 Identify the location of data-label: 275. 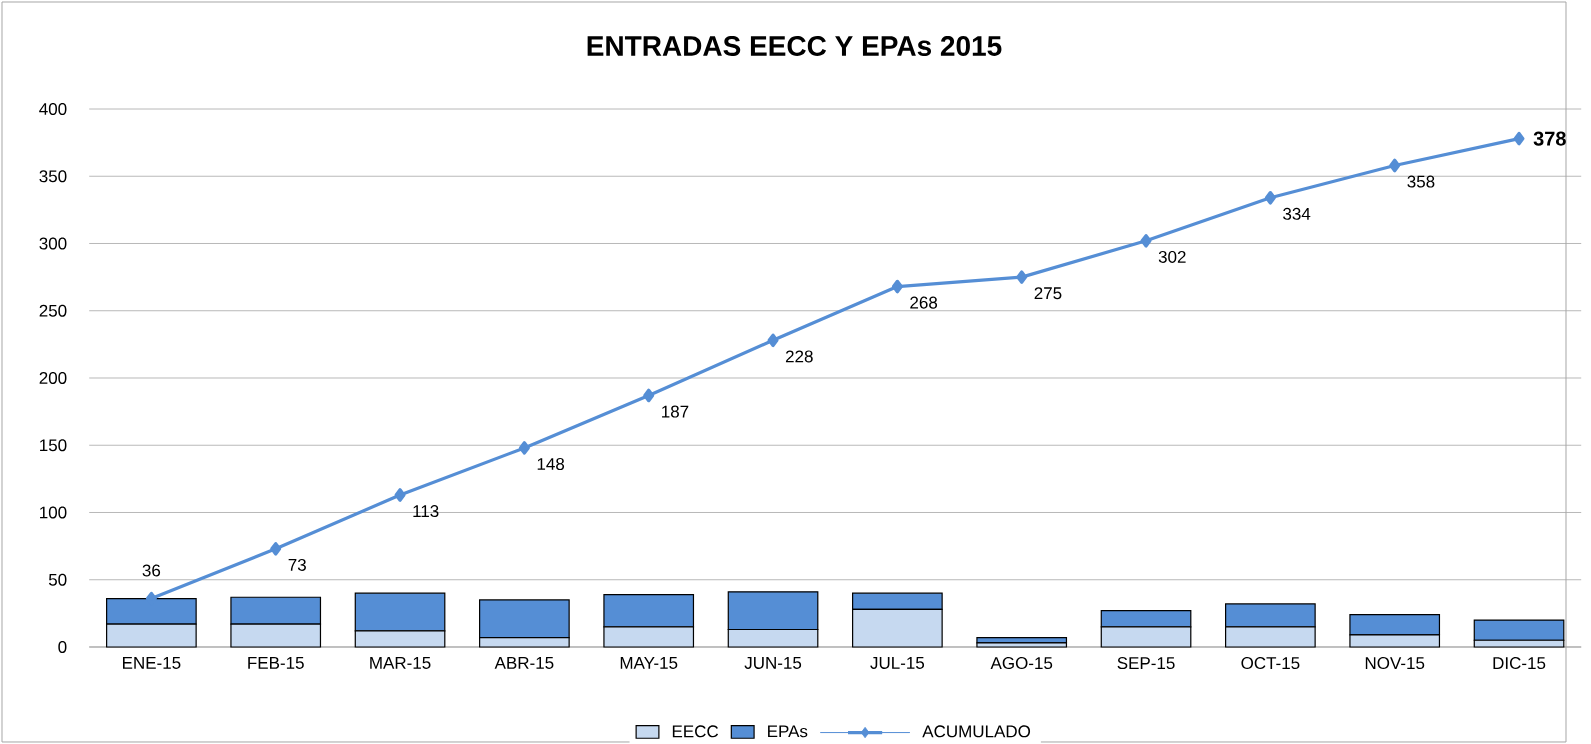
(1048, 293).